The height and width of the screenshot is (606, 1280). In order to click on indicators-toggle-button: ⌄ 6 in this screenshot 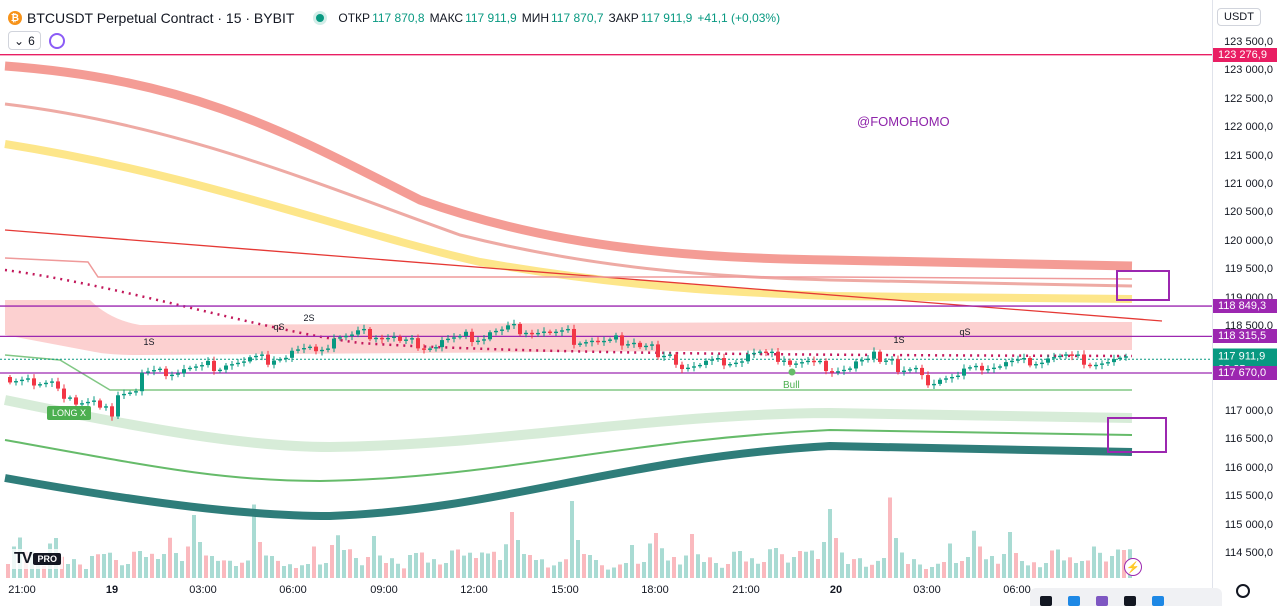, I will do `click(24, 40)`.